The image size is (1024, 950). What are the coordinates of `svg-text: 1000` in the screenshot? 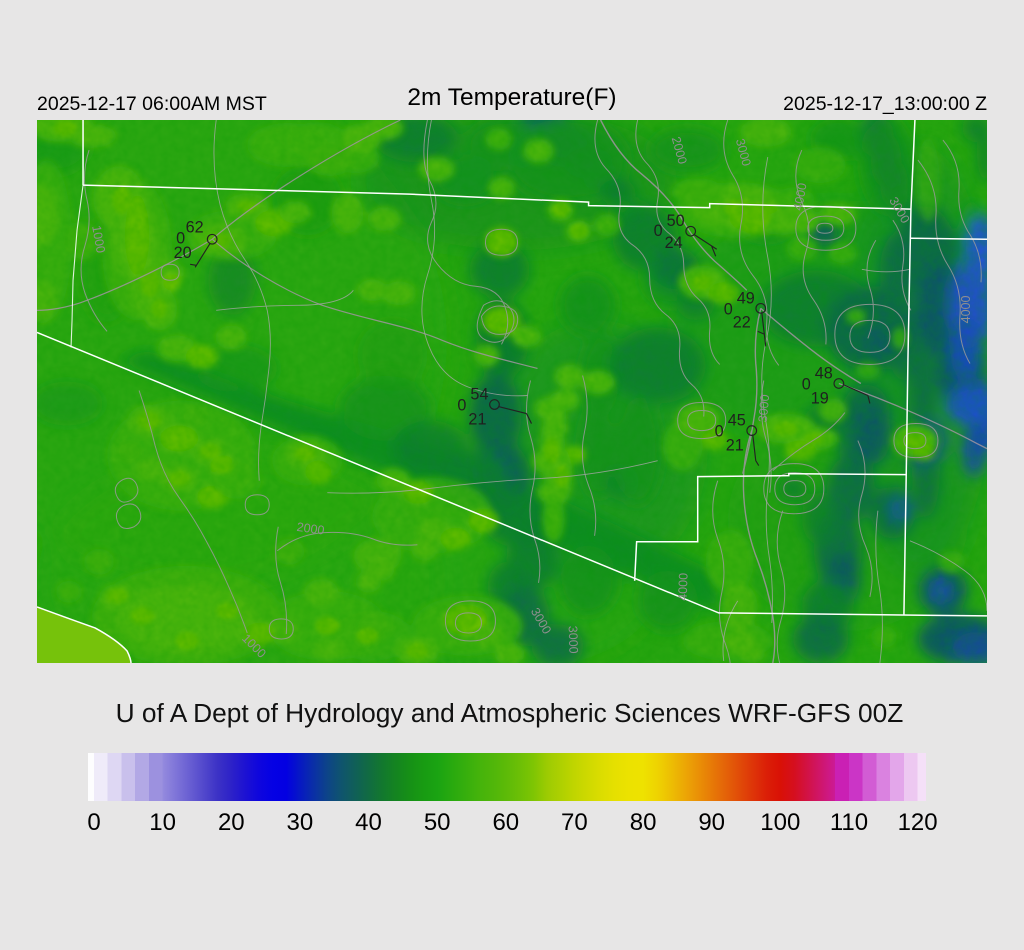 It's located at (98, 239).